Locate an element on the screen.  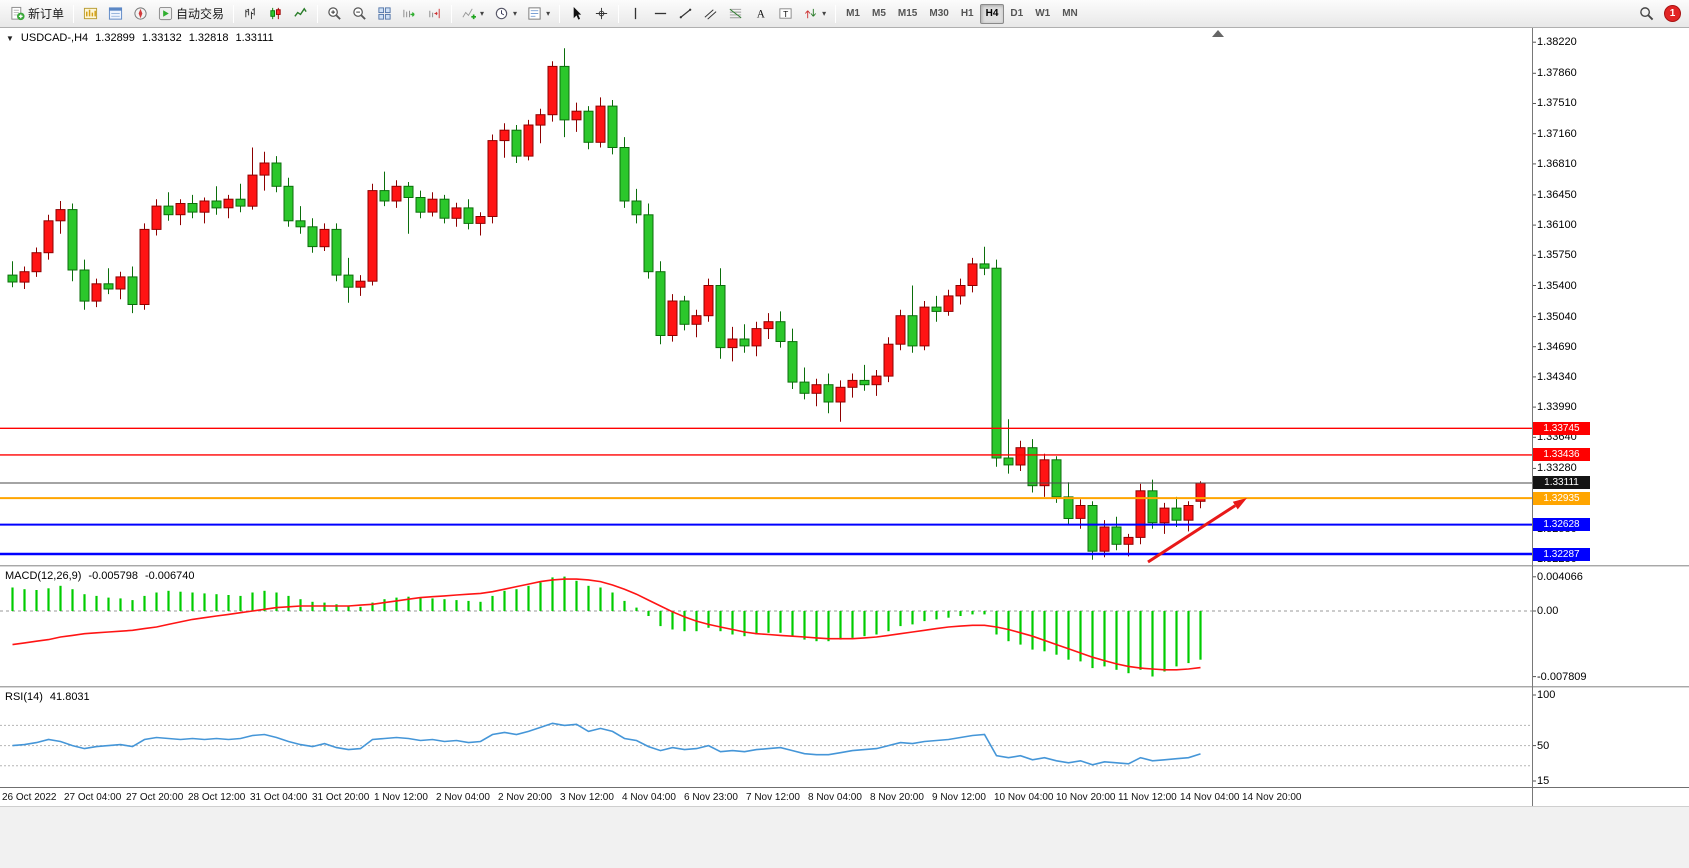
rsi-line is located at coordinates (606, 744).